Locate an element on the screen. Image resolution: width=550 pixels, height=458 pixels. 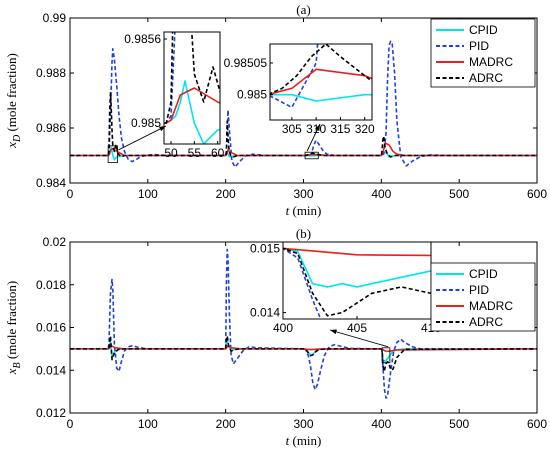
panel-a-xlabel-unit: (min) is located at coordinates (305, 210).